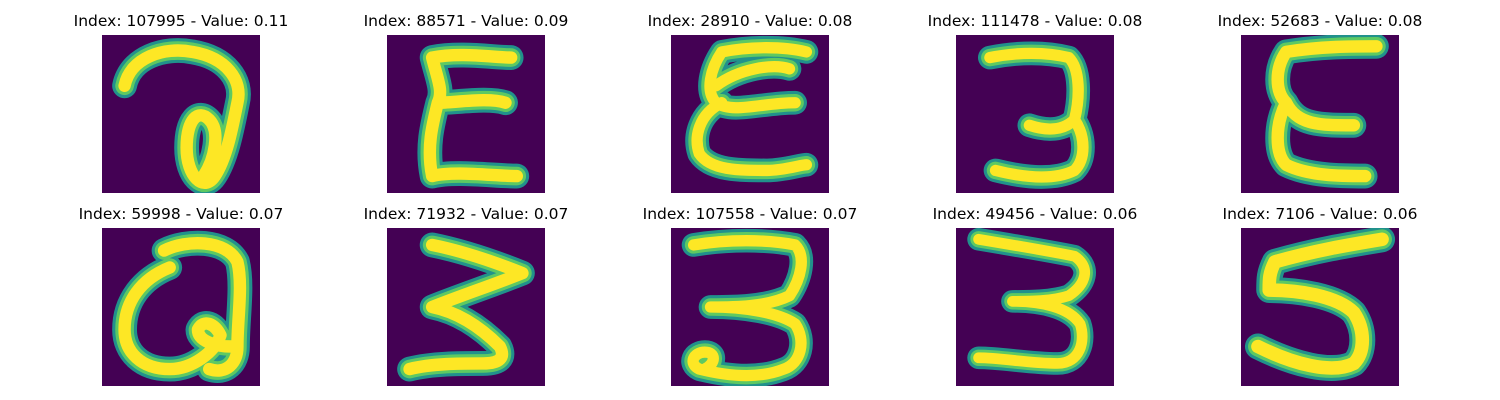 This screenshot has width=1500, height=400. I want to click on digit-glyph-a-heart, so click(181, 307).